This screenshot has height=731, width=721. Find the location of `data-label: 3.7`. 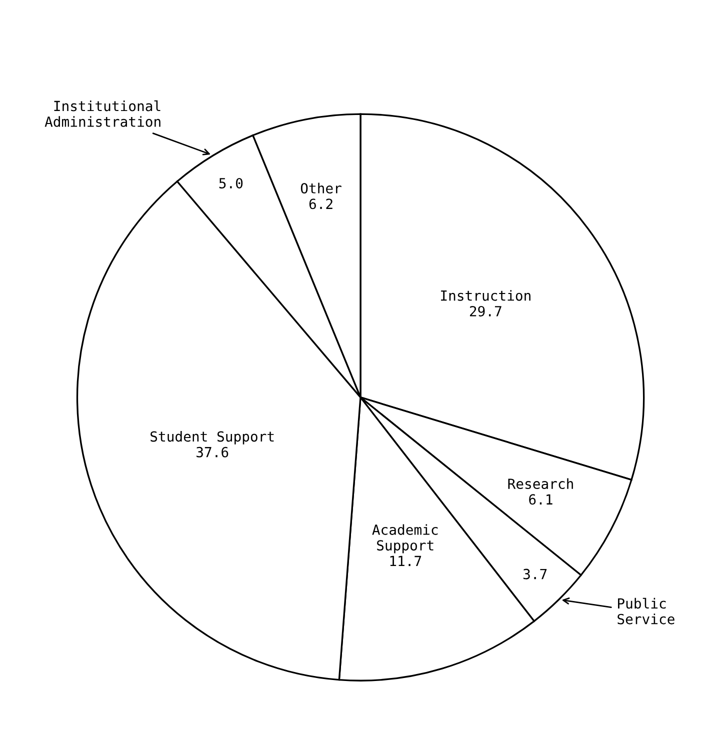

data-label: 3.7 is located at coordinates (535, 574).